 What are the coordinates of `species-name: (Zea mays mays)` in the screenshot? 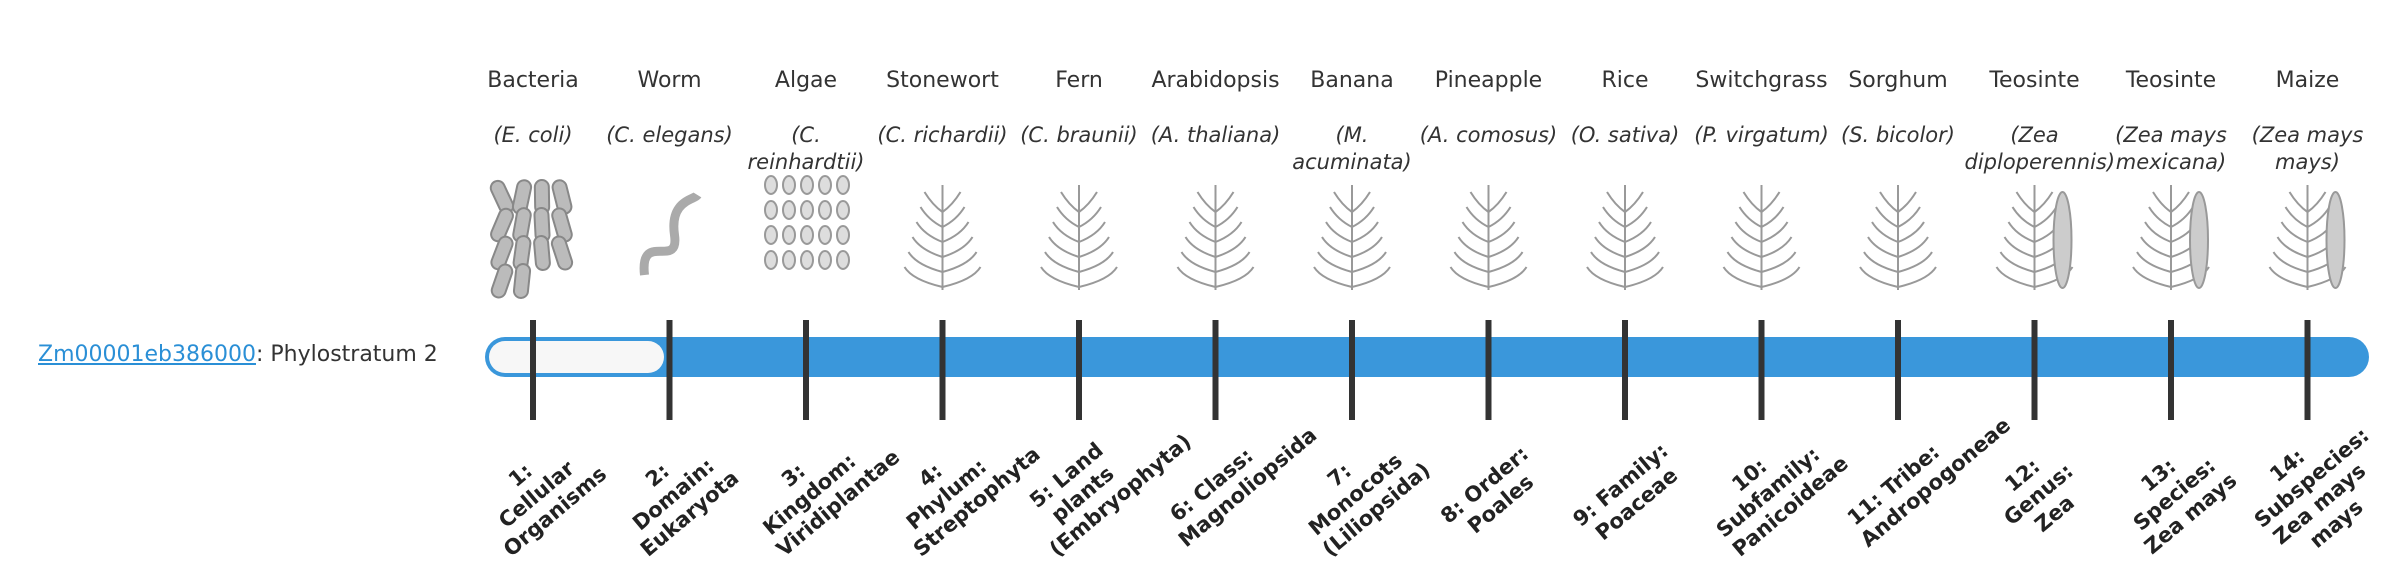 It's located at (2307, 149).